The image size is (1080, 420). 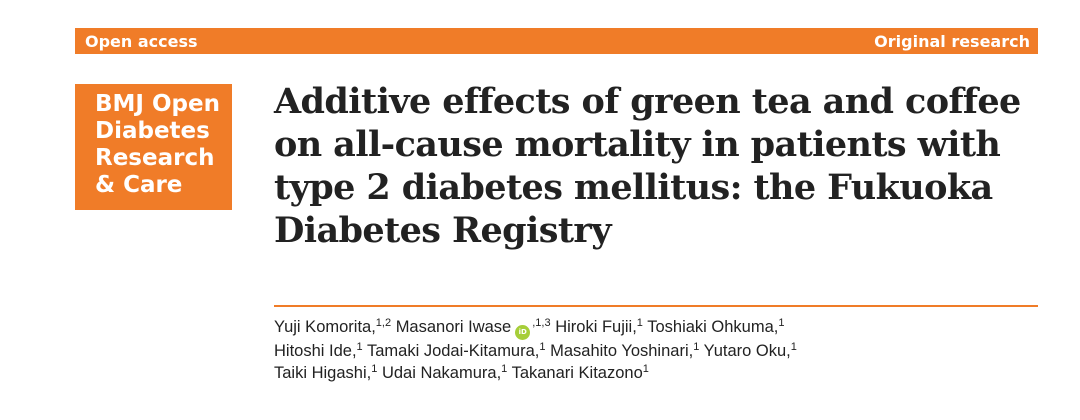 I want to click on title-line: type 2 diabetes mellitus: the Fukuoka, so click(x=633, y=187).